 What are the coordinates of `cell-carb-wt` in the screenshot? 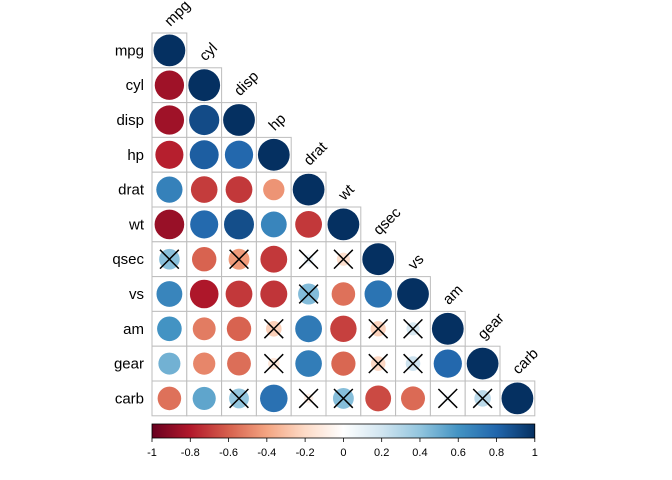 It's located at (343, 398).